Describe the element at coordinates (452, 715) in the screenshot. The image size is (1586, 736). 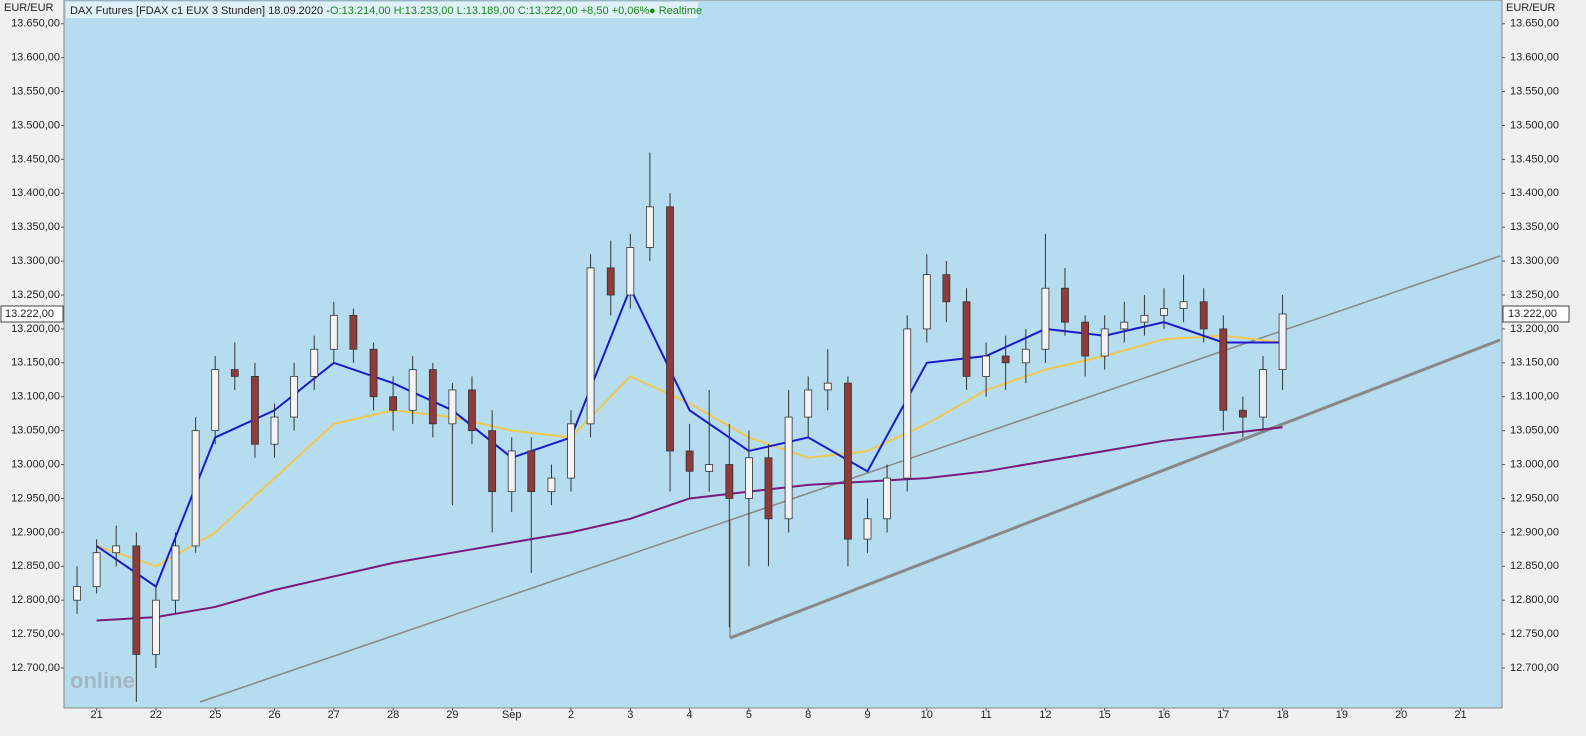
I see `x-tick-label: 29` at that location.